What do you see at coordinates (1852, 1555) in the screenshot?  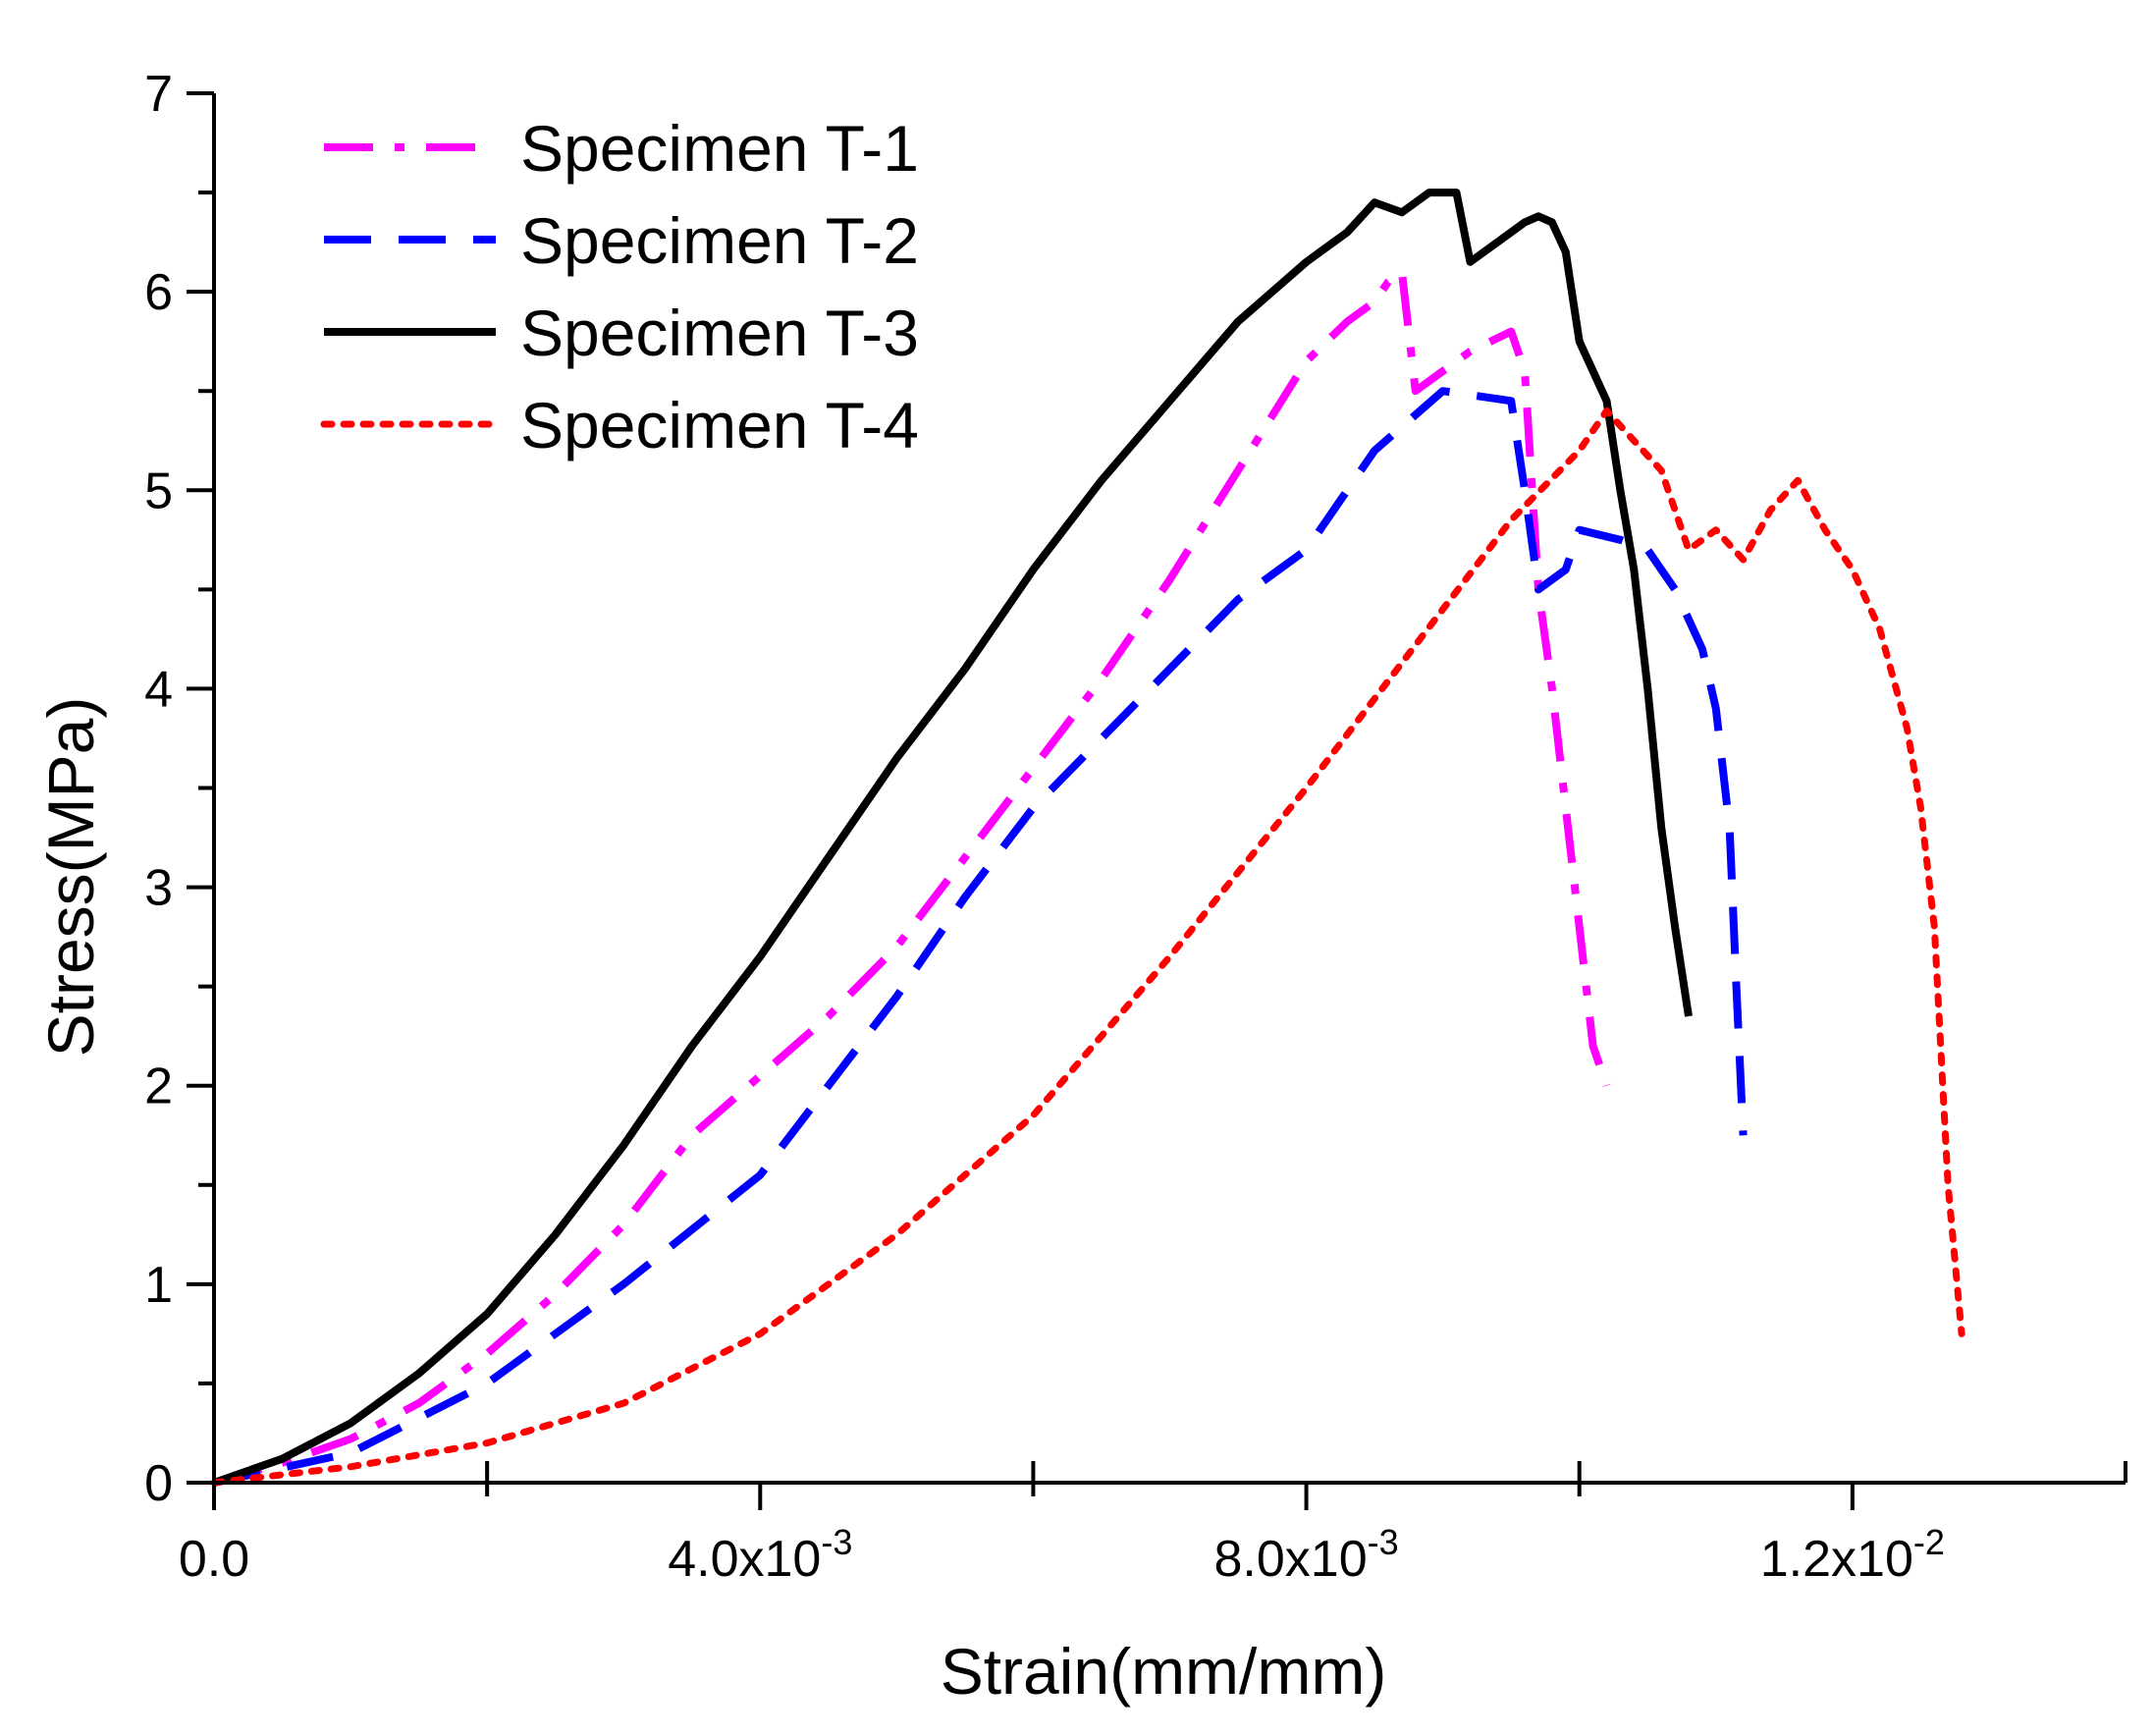 I see `x-tick-label: 1.2x10⁻²` at bounding box center [1852, 1555].